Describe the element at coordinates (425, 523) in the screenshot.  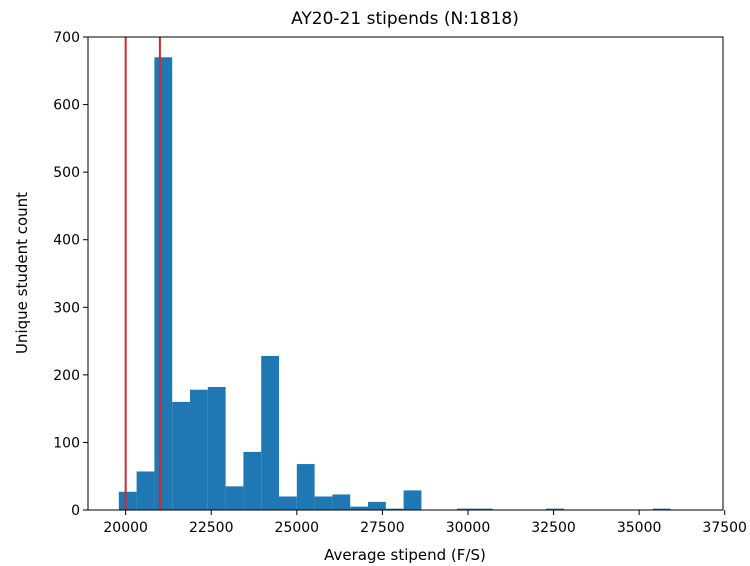
I see `x-axis-ticks: 20000 22500 25000 27500 30000 32500 35000 37500` at that location.